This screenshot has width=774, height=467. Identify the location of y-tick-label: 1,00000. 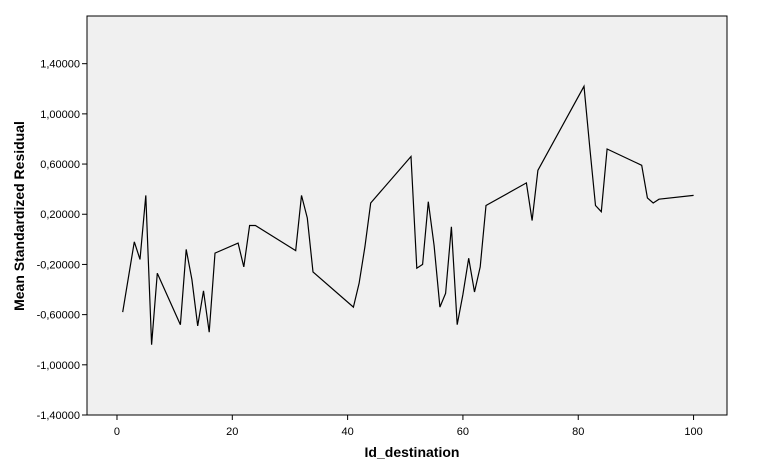
(60, 115).